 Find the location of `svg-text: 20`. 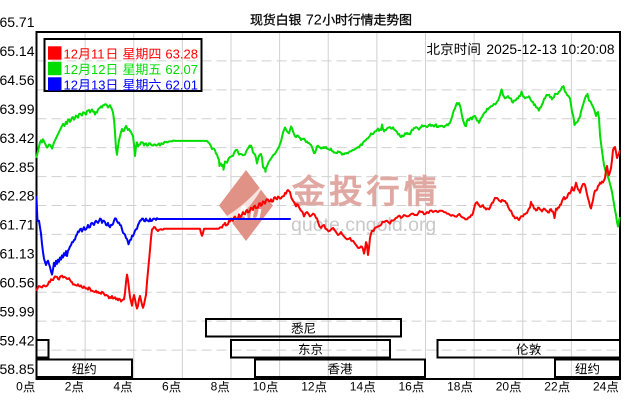

svg-text: 20 is located at coordinates (503, 387).